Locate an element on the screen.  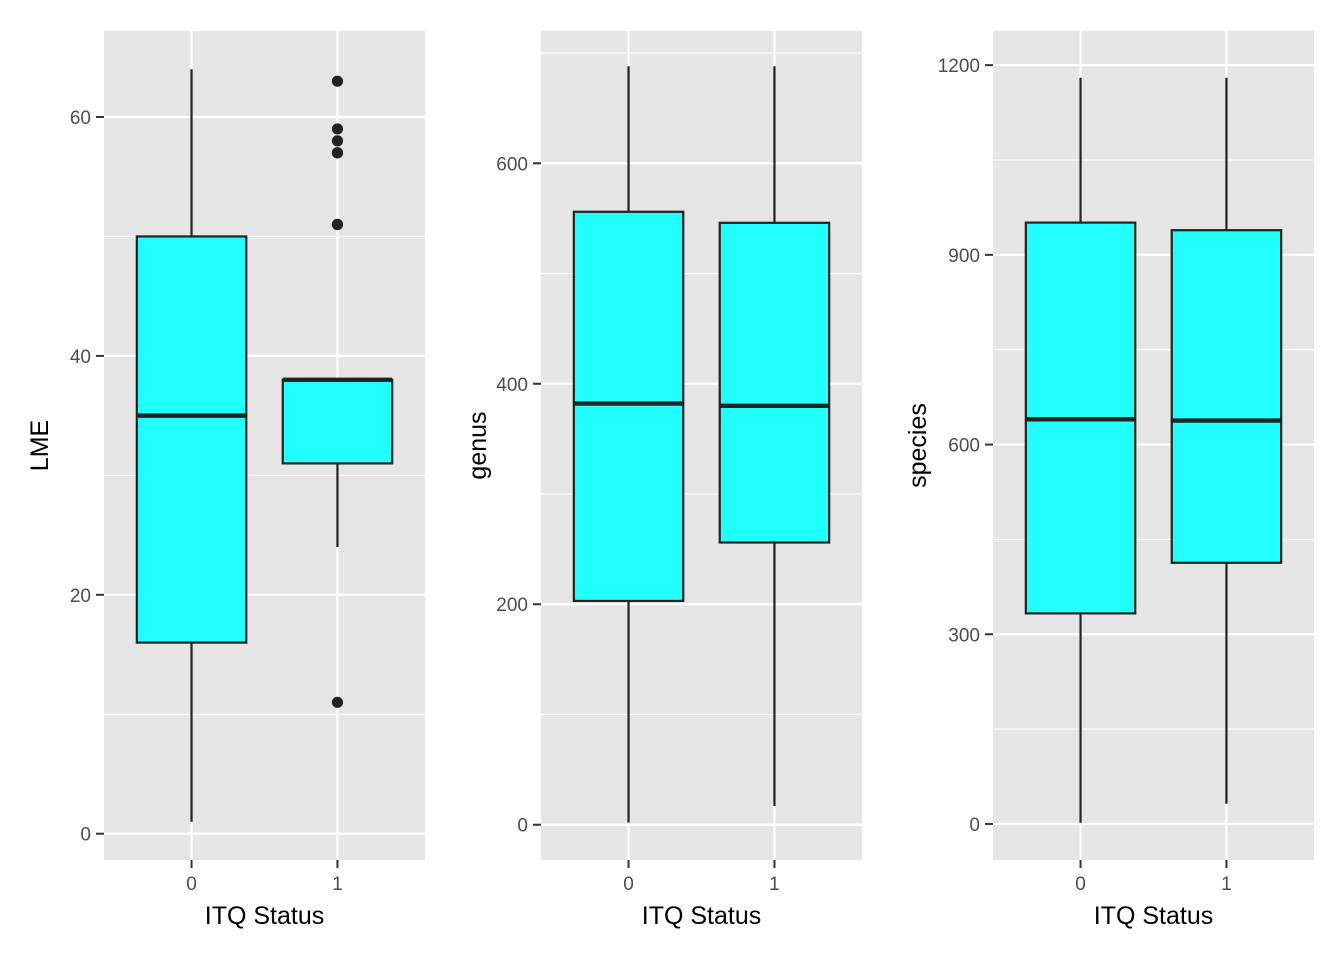
y-tick-label: 400 is located at coordinates (512, 385).